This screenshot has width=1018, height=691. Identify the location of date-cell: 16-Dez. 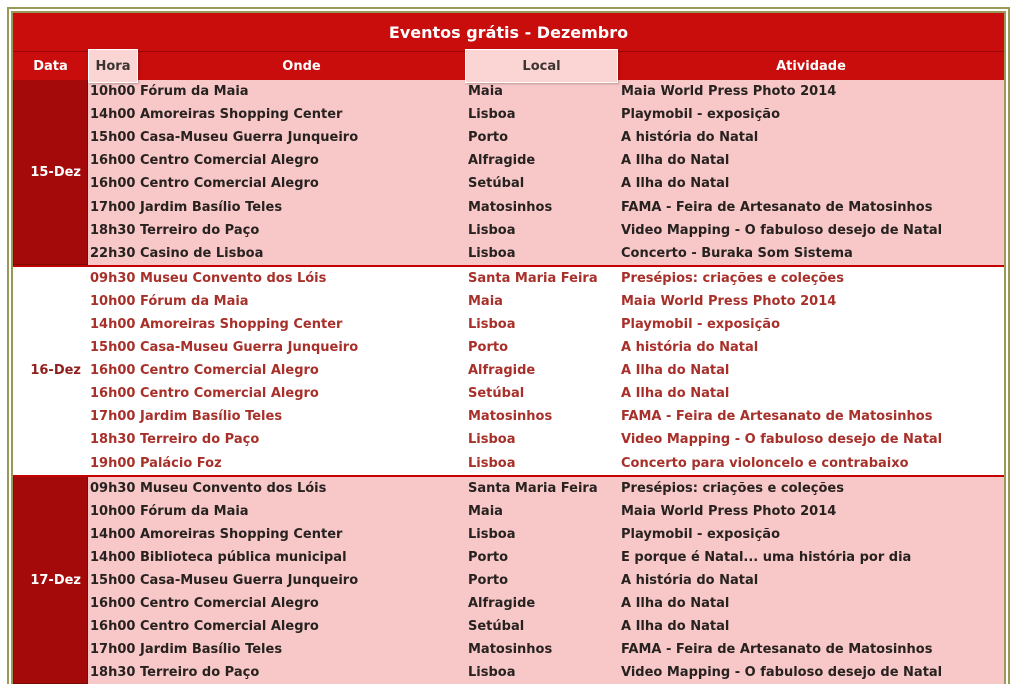
(55, 371).